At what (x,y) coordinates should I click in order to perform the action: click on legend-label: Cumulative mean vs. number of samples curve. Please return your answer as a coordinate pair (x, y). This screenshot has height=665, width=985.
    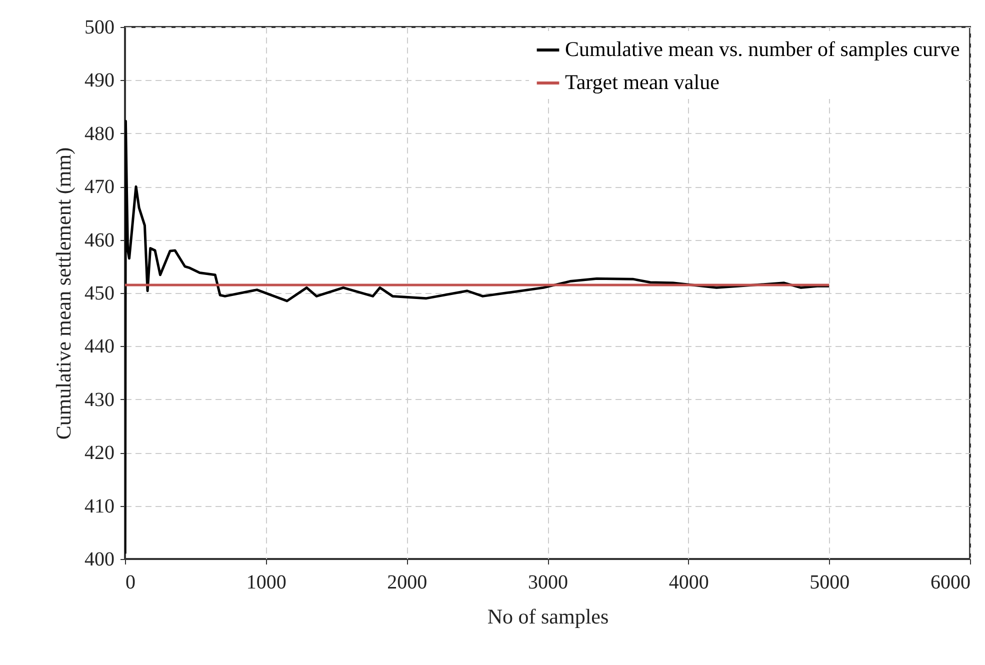
    Looking at the image, I should click on (762, 49).